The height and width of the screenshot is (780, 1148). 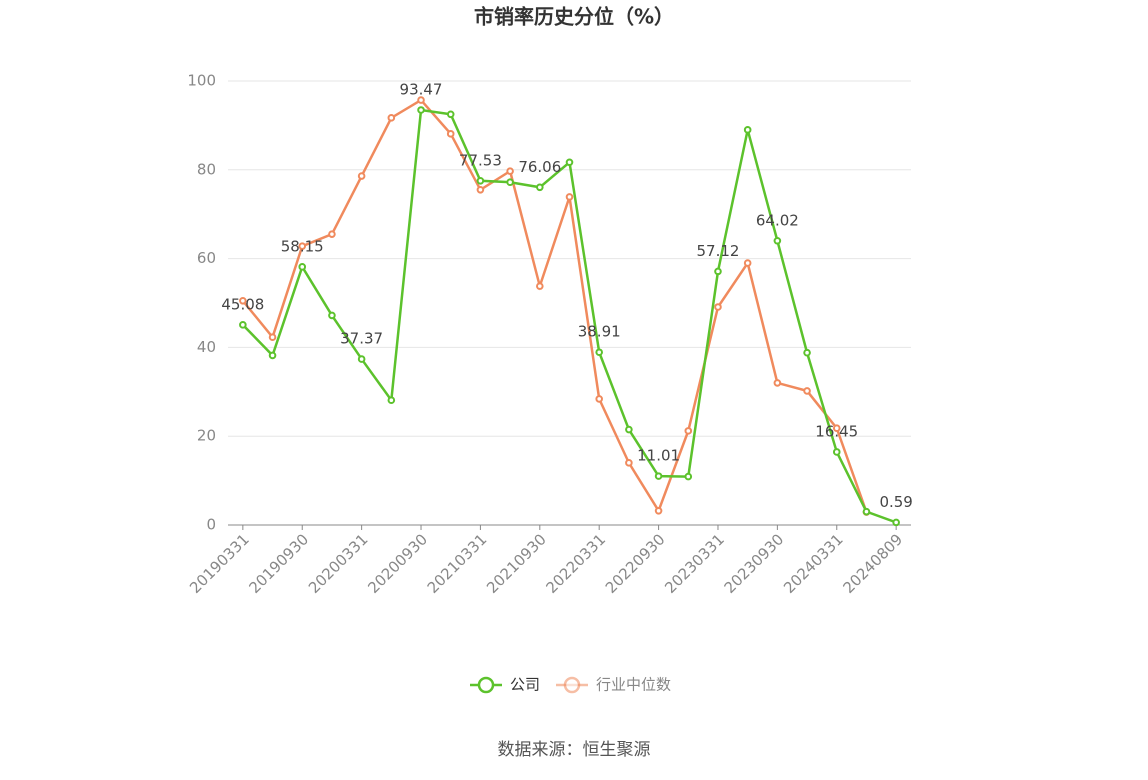 What do you see at coordinates (539, 167) in the screenshot?
I see `data-label: 76.06` at bounding box center [539, 167].